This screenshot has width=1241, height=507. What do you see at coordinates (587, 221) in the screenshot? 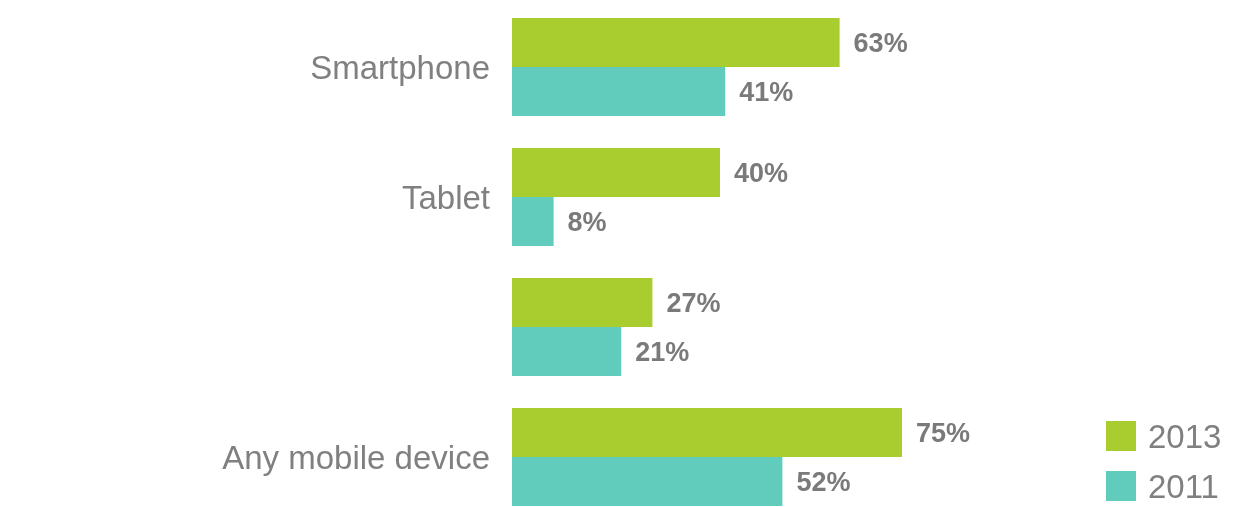
I see `data-label: 8%` at bounding box center [587, 221].